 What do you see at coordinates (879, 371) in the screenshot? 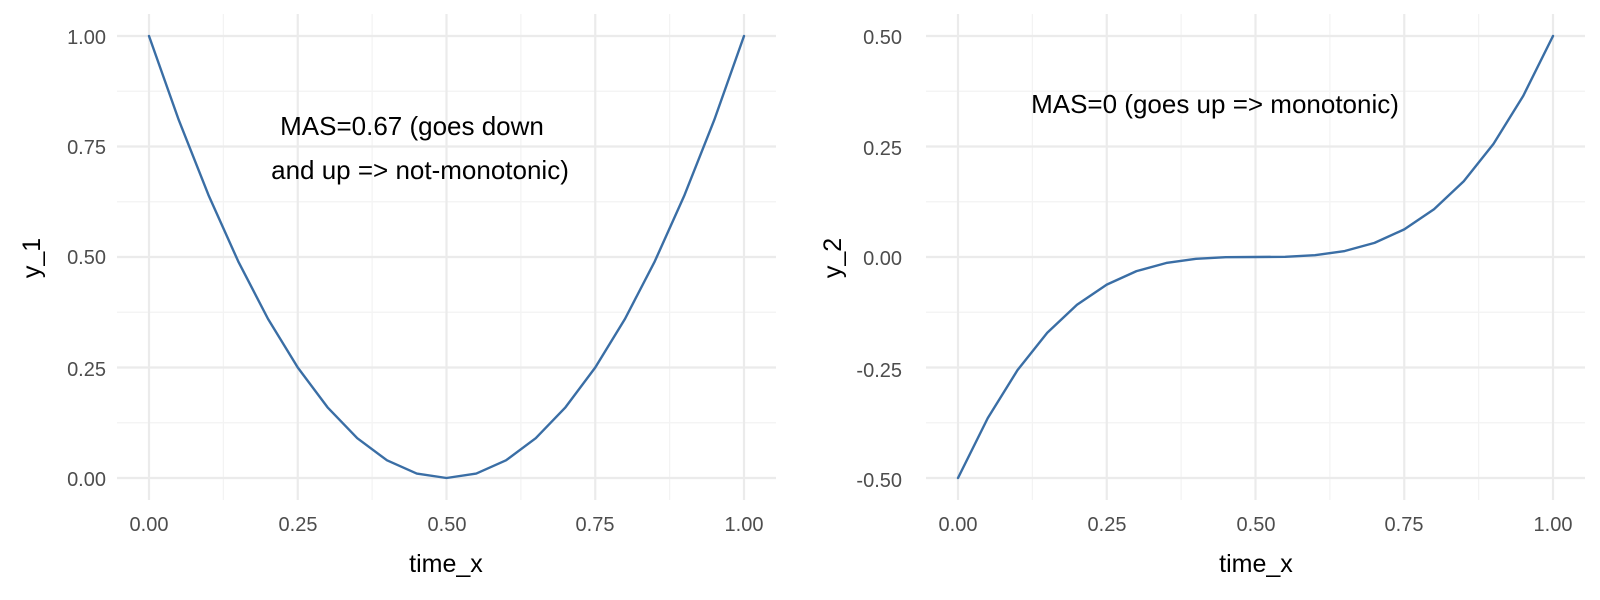
I see `y-tick-label: -0.25` at bounding box center [879, 371].